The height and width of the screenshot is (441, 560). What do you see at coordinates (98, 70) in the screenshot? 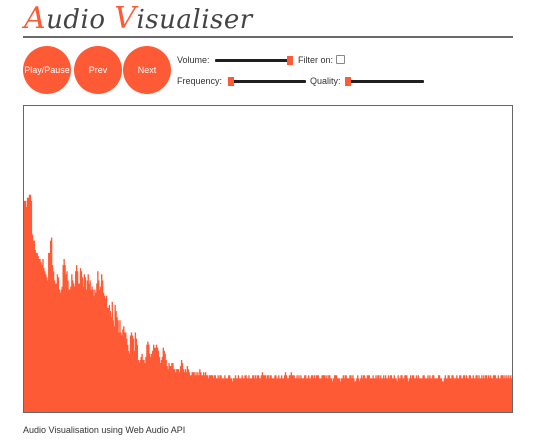
I see `prev-button: Prev` at bounding box center [98, 70].